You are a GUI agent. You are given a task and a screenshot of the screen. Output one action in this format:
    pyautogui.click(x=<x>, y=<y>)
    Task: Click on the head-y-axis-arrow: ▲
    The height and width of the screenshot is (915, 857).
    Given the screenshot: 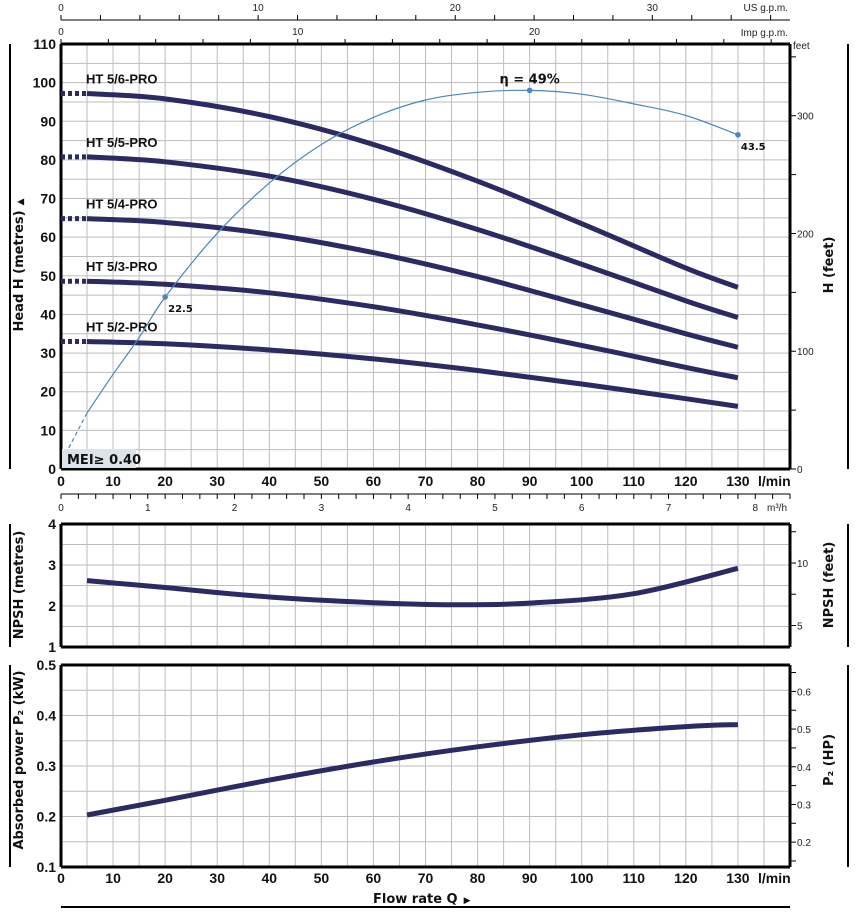 What is the action you would take?
    pyautogui.click(x=21, y=201)
    